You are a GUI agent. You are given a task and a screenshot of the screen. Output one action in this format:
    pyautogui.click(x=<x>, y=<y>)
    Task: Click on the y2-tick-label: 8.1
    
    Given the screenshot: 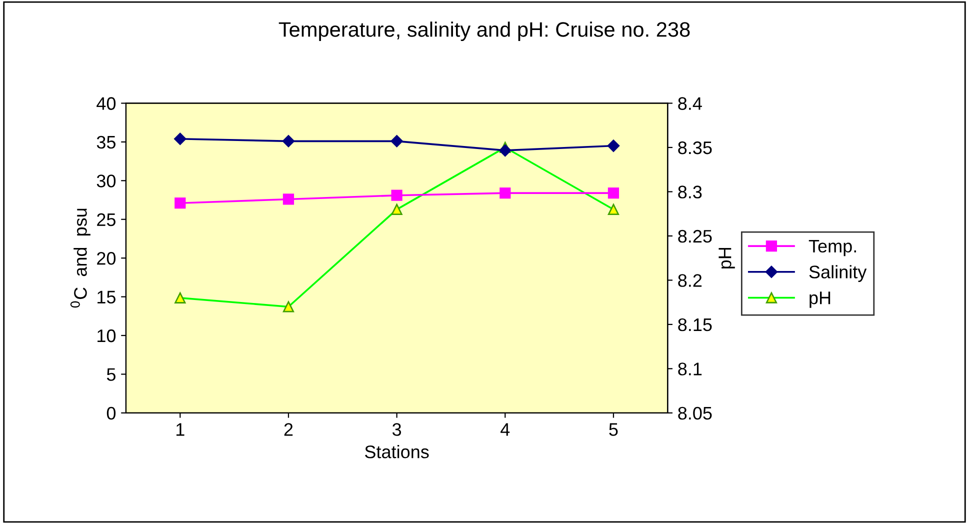 What is the action you would take?
    pyautogui.click(x=690, y=369)
    